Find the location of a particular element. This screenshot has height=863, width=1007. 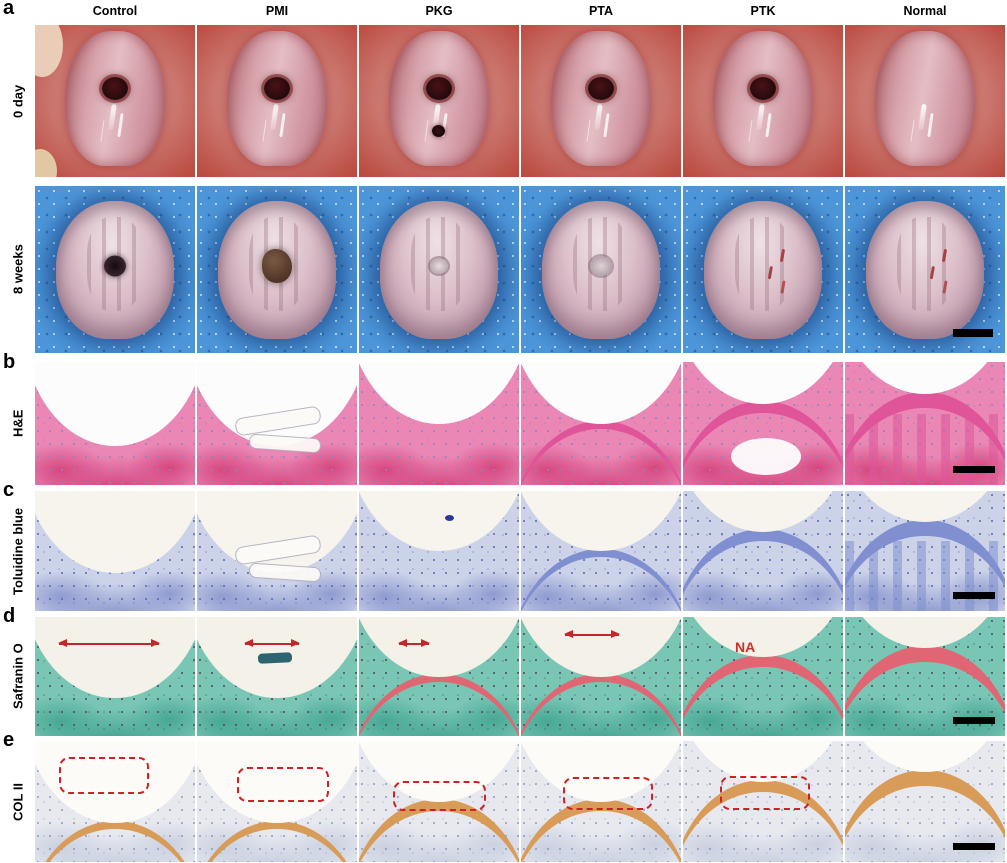

stain-deposit is located at coordinates (450, 518).